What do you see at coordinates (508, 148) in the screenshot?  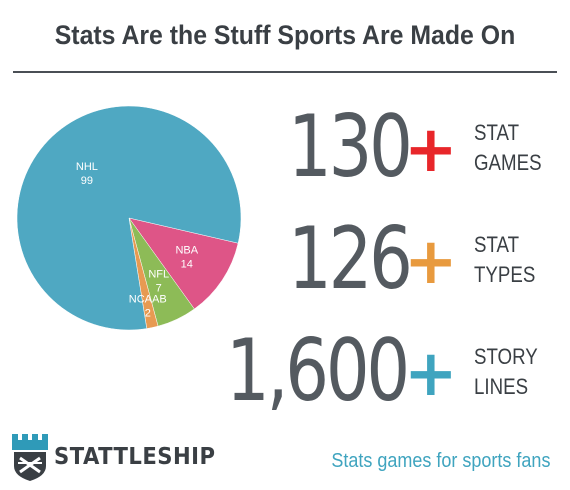 I see `stat-label-games: STAT GAMES` at bounding box center [508, 148].